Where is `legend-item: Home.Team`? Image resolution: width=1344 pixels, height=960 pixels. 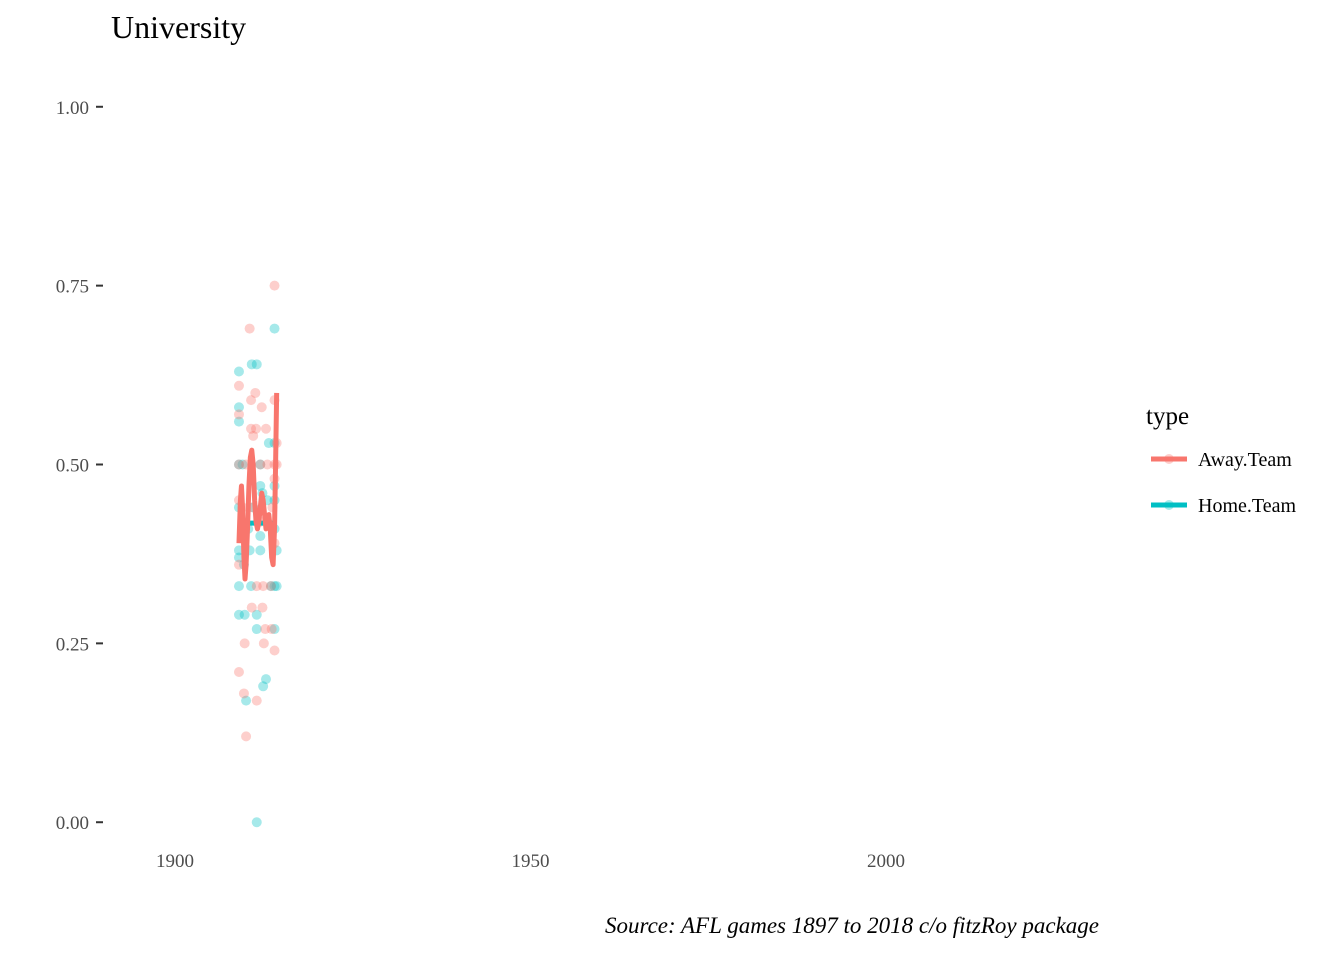
legend-item: Home.Team is located at coordinates (1223, 506).